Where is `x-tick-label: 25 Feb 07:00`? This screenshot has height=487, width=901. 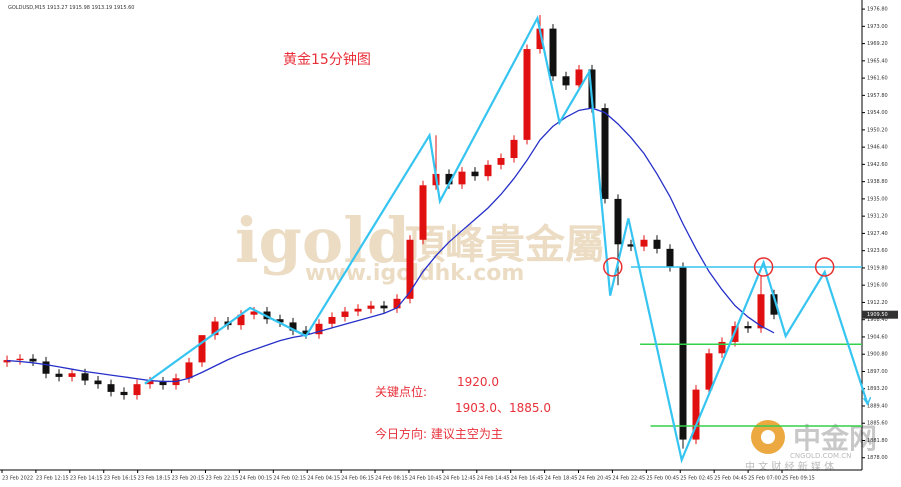
x-tick-label: 25 Feb 07:00 is located at coordinates (764, 479).